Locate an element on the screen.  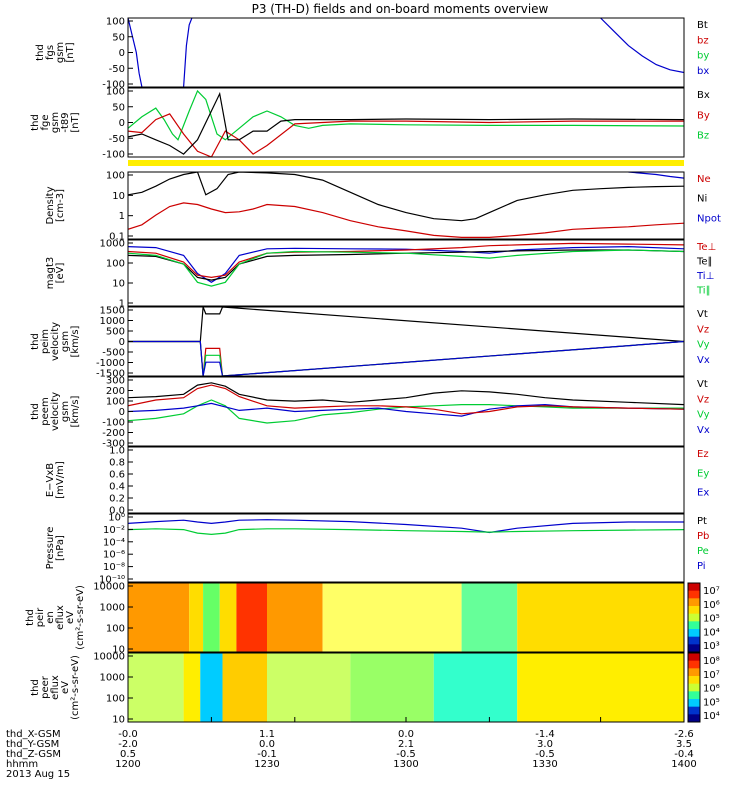
time-axis-value: 1330 is located at coordinates (544, 764).